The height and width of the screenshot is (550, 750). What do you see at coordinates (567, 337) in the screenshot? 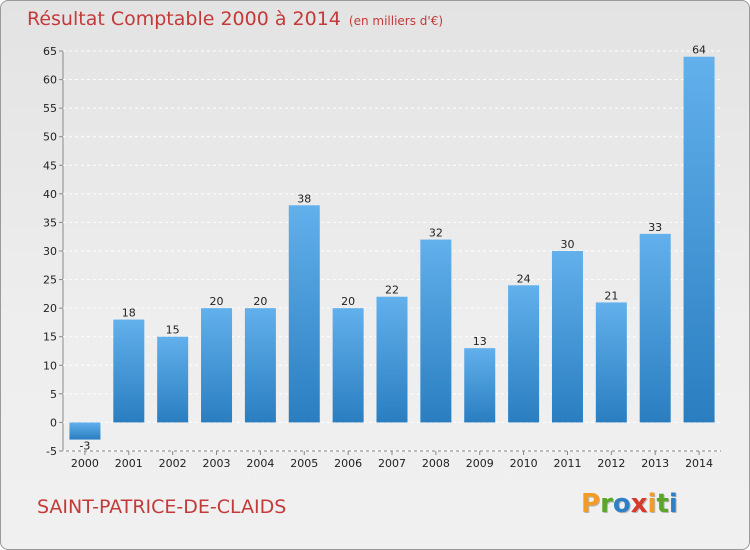
I see `bar-2011` at bounding box center [567, 337].